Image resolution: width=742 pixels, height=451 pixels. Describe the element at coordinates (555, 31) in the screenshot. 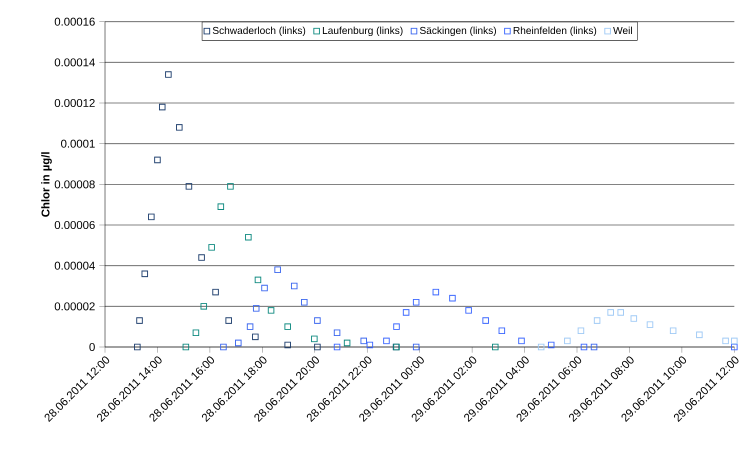

I see `legend-label: Rheinfelden (links)` at that location.